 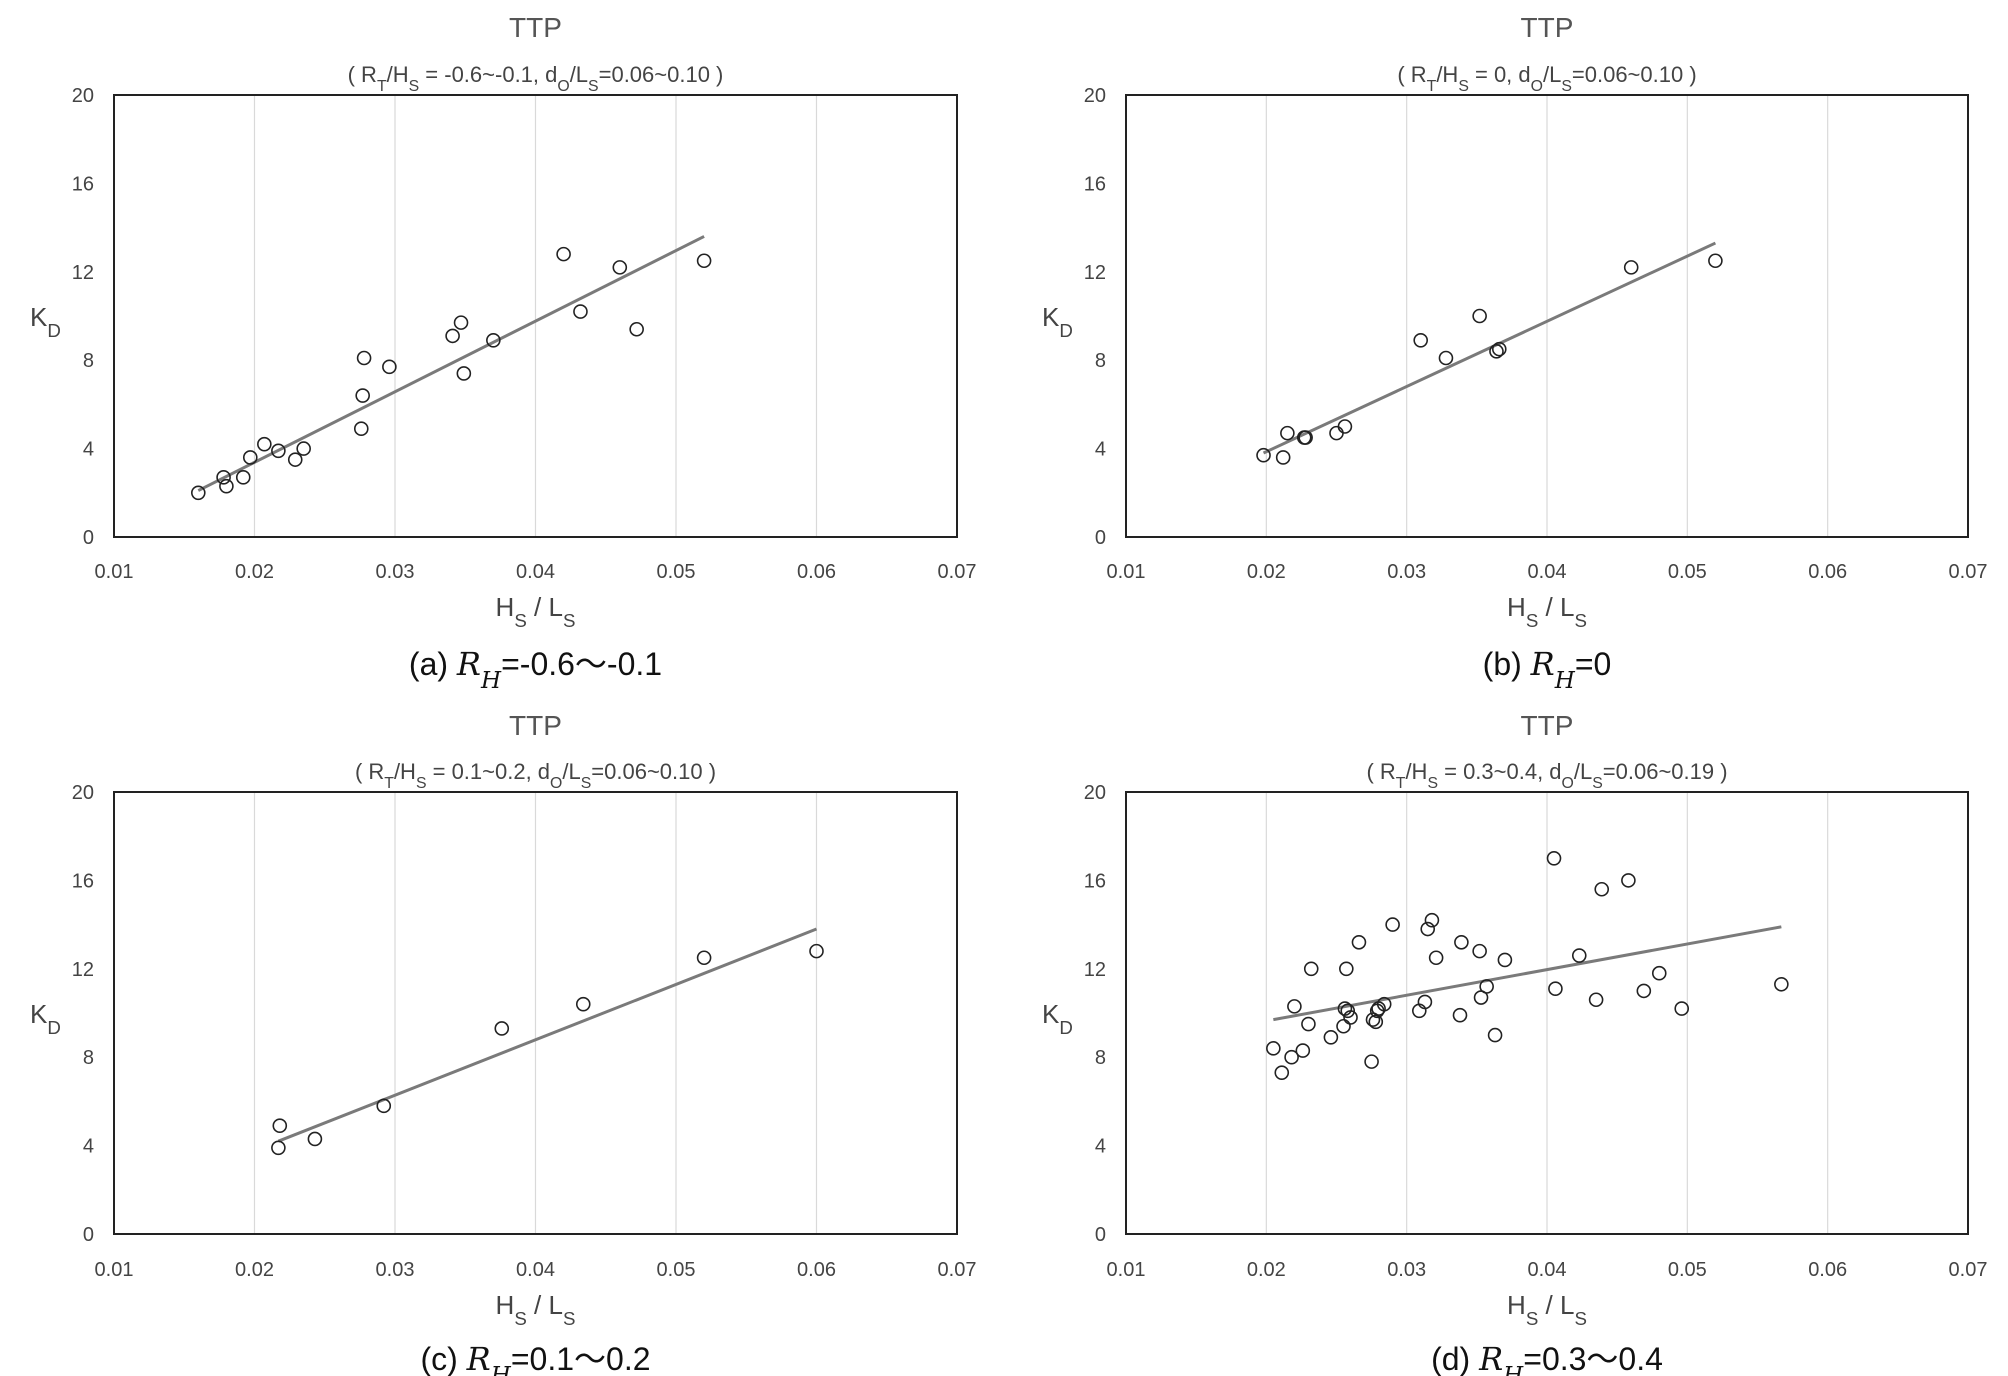 I want to click on x-tick-label: 0.06, so click(x=816, y=1270).